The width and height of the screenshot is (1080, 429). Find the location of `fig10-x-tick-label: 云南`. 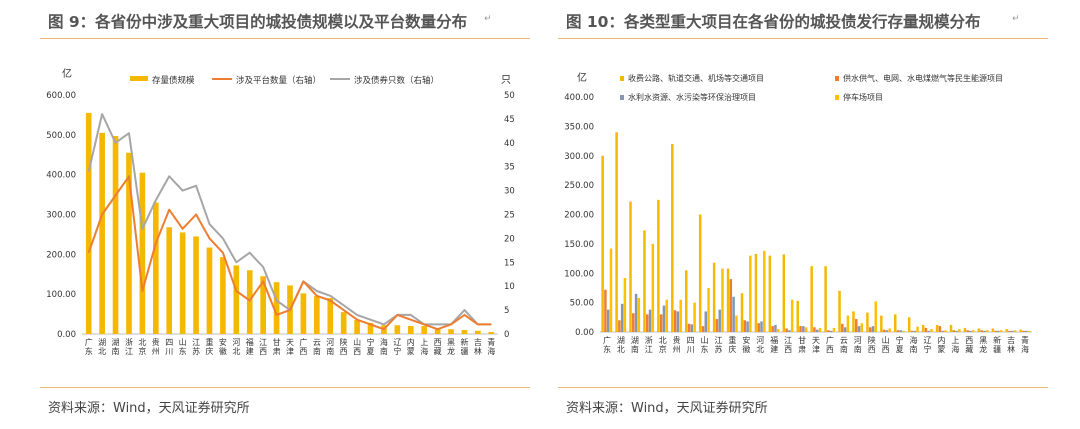

fig10-x-tick-label: 云南 is located at coordinates (844, 345).